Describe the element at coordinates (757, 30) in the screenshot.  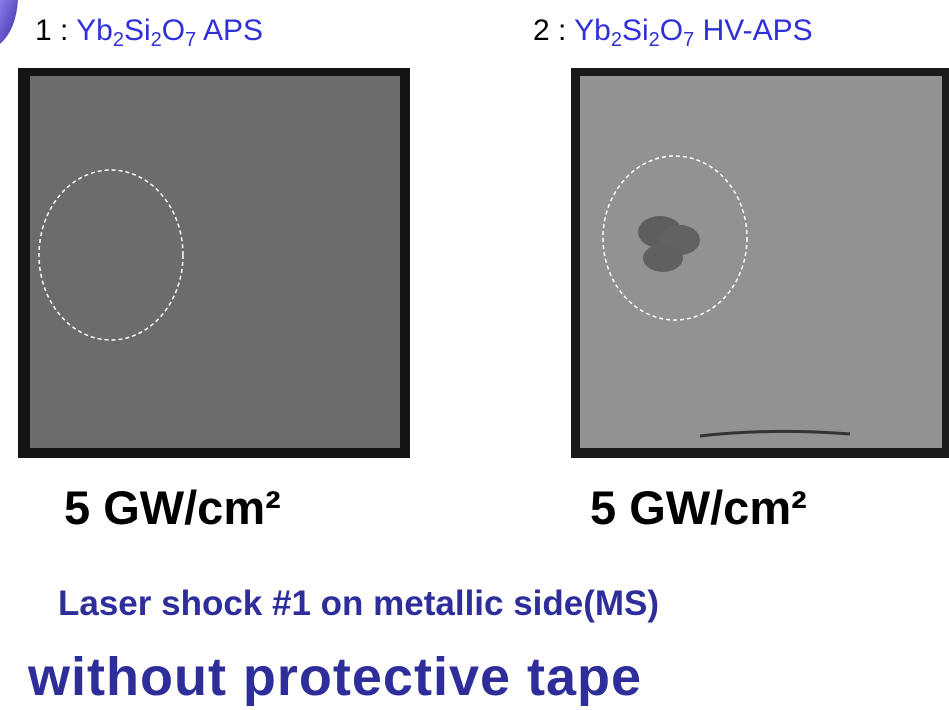
I see `method: HV-APS` at that location.